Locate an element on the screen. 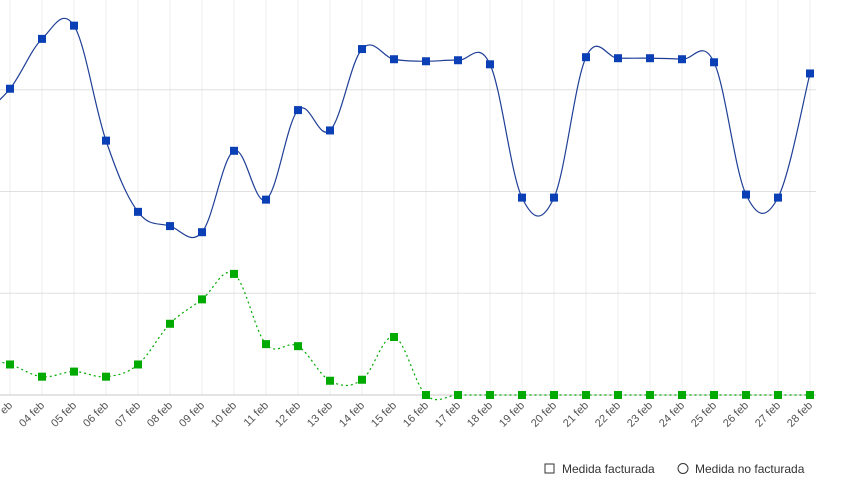 The height and width of the screenshot is (493, 861). x-tick-label: 22 feb is located at coordinates (608, 415).